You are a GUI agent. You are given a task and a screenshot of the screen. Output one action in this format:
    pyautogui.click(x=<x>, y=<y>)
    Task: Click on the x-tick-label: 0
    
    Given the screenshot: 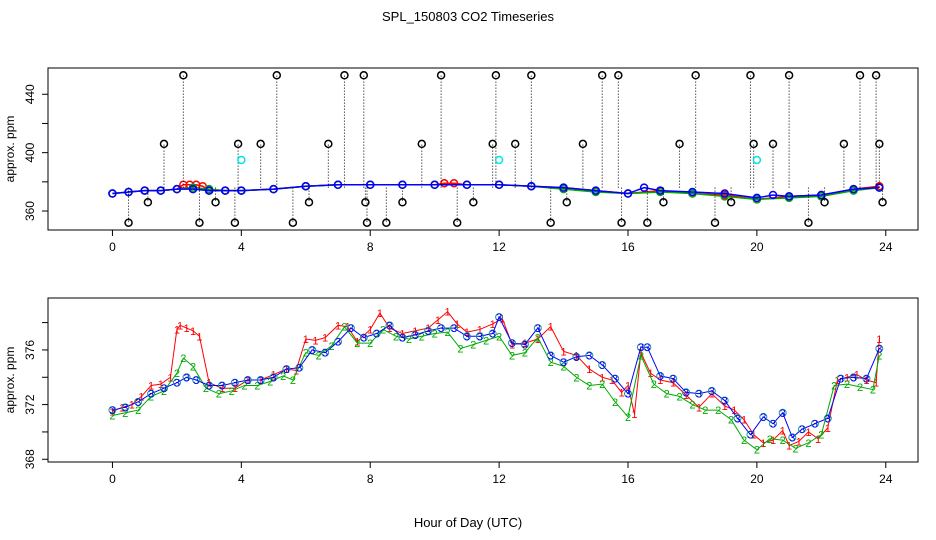 What is the action you would take?
    pyautogui.click(x=112, y=479)
    